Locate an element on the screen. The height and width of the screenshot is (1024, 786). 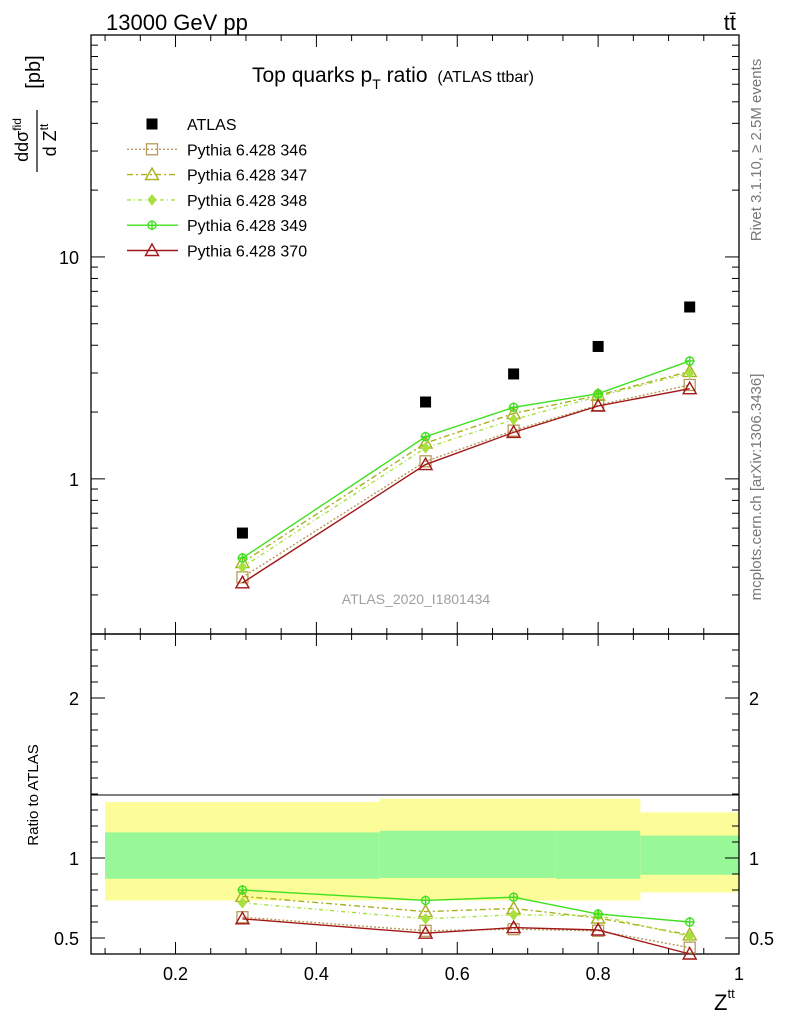
mcplots-text: mcplots.cern.ch [arXiv:1306.3436] is located at coordinates (756, 487).